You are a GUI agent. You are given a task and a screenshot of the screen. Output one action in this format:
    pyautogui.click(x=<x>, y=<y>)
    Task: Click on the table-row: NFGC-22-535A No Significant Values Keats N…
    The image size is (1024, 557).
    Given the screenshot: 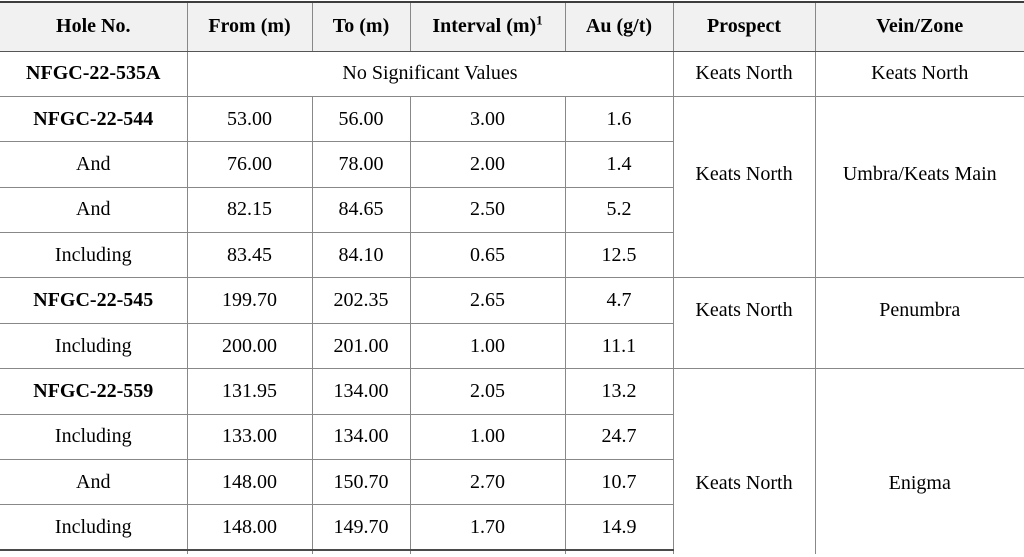 What is the action you would take?
    pyautogui.click(x=512, y=73)
    